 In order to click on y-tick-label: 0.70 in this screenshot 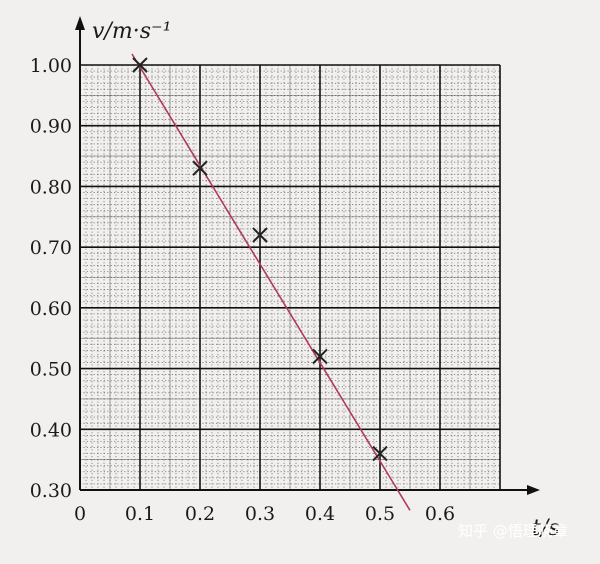, I will do `click(51, 248)`.